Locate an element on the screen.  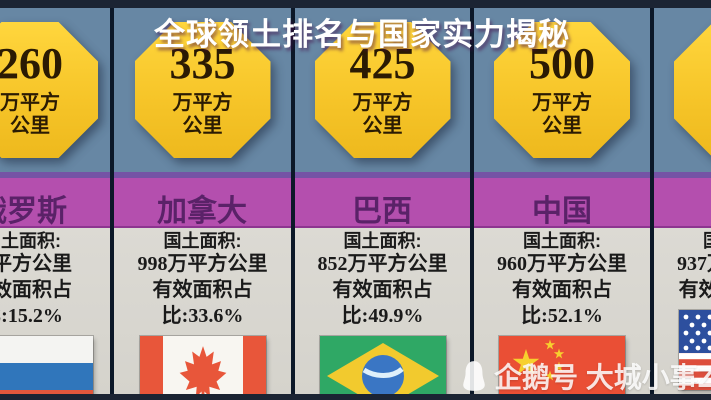
octagon-badge: 425 万平方 公里 is located at coordinates (382, 90).